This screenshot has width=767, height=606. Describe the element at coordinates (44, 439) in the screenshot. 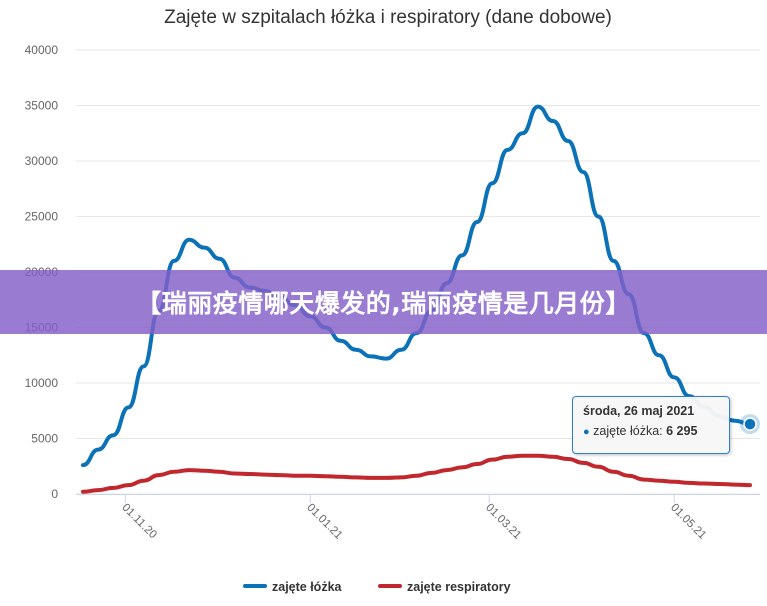

I see `y-tick-label: 5000` at that location.